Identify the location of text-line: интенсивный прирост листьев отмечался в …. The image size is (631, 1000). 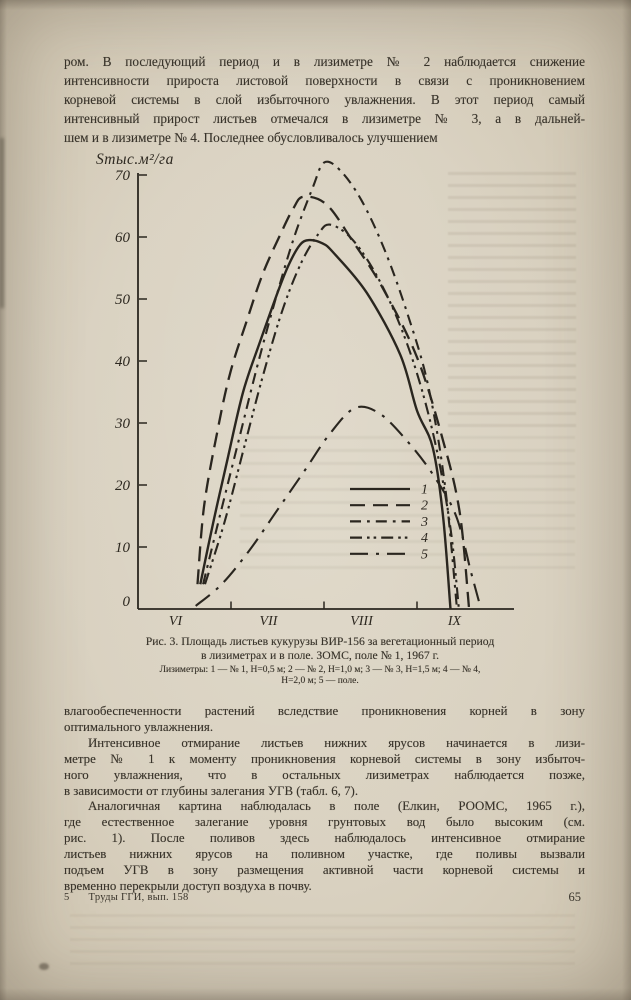
(324, 118).